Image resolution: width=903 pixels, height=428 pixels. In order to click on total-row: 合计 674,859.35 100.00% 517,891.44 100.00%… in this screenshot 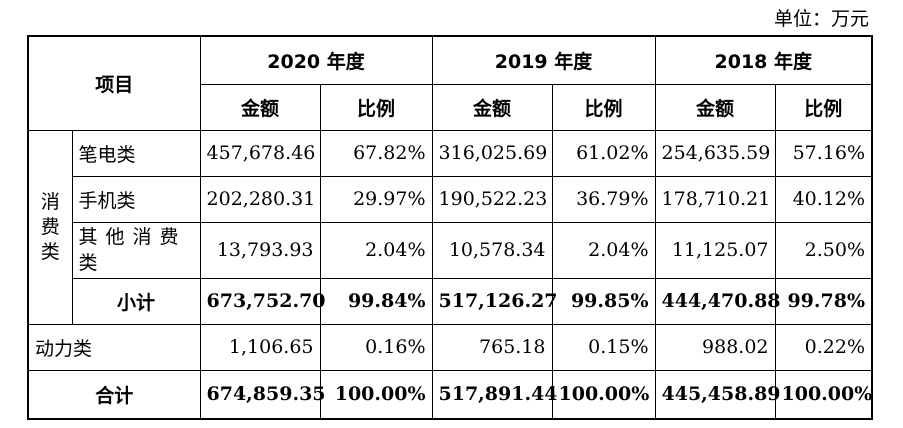, I will do `click(450, 394)`.